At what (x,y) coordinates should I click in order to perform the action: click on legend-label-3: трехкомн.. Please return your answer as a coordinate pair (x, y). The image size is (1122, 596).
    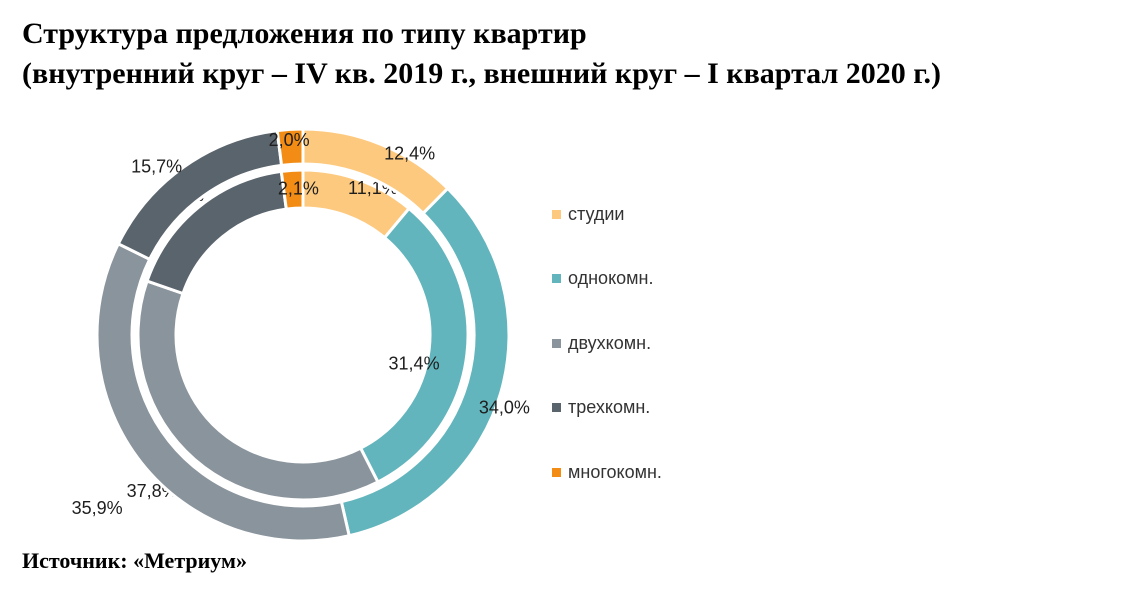
    Looking at the image, I should click on (609, 407).